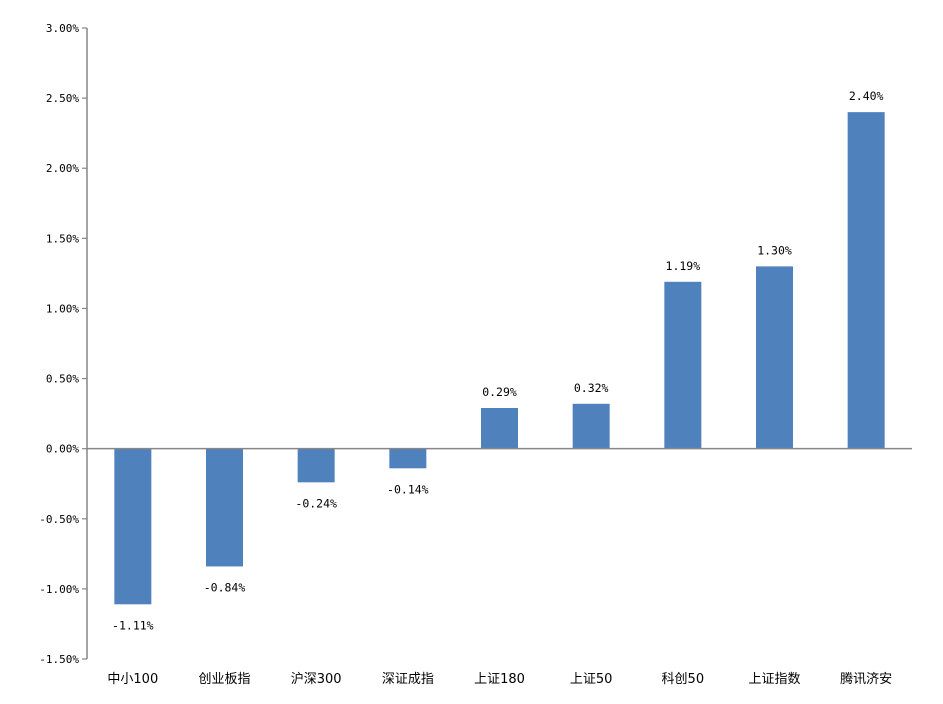 Image resolution: width=943 pixels, height=704 pixels. I want to click on category-labels: 中小100 创业板指 沪深300 深证成指 上证180 上证50 科创50 上证指数 腾讯济安, so click(499, 679).